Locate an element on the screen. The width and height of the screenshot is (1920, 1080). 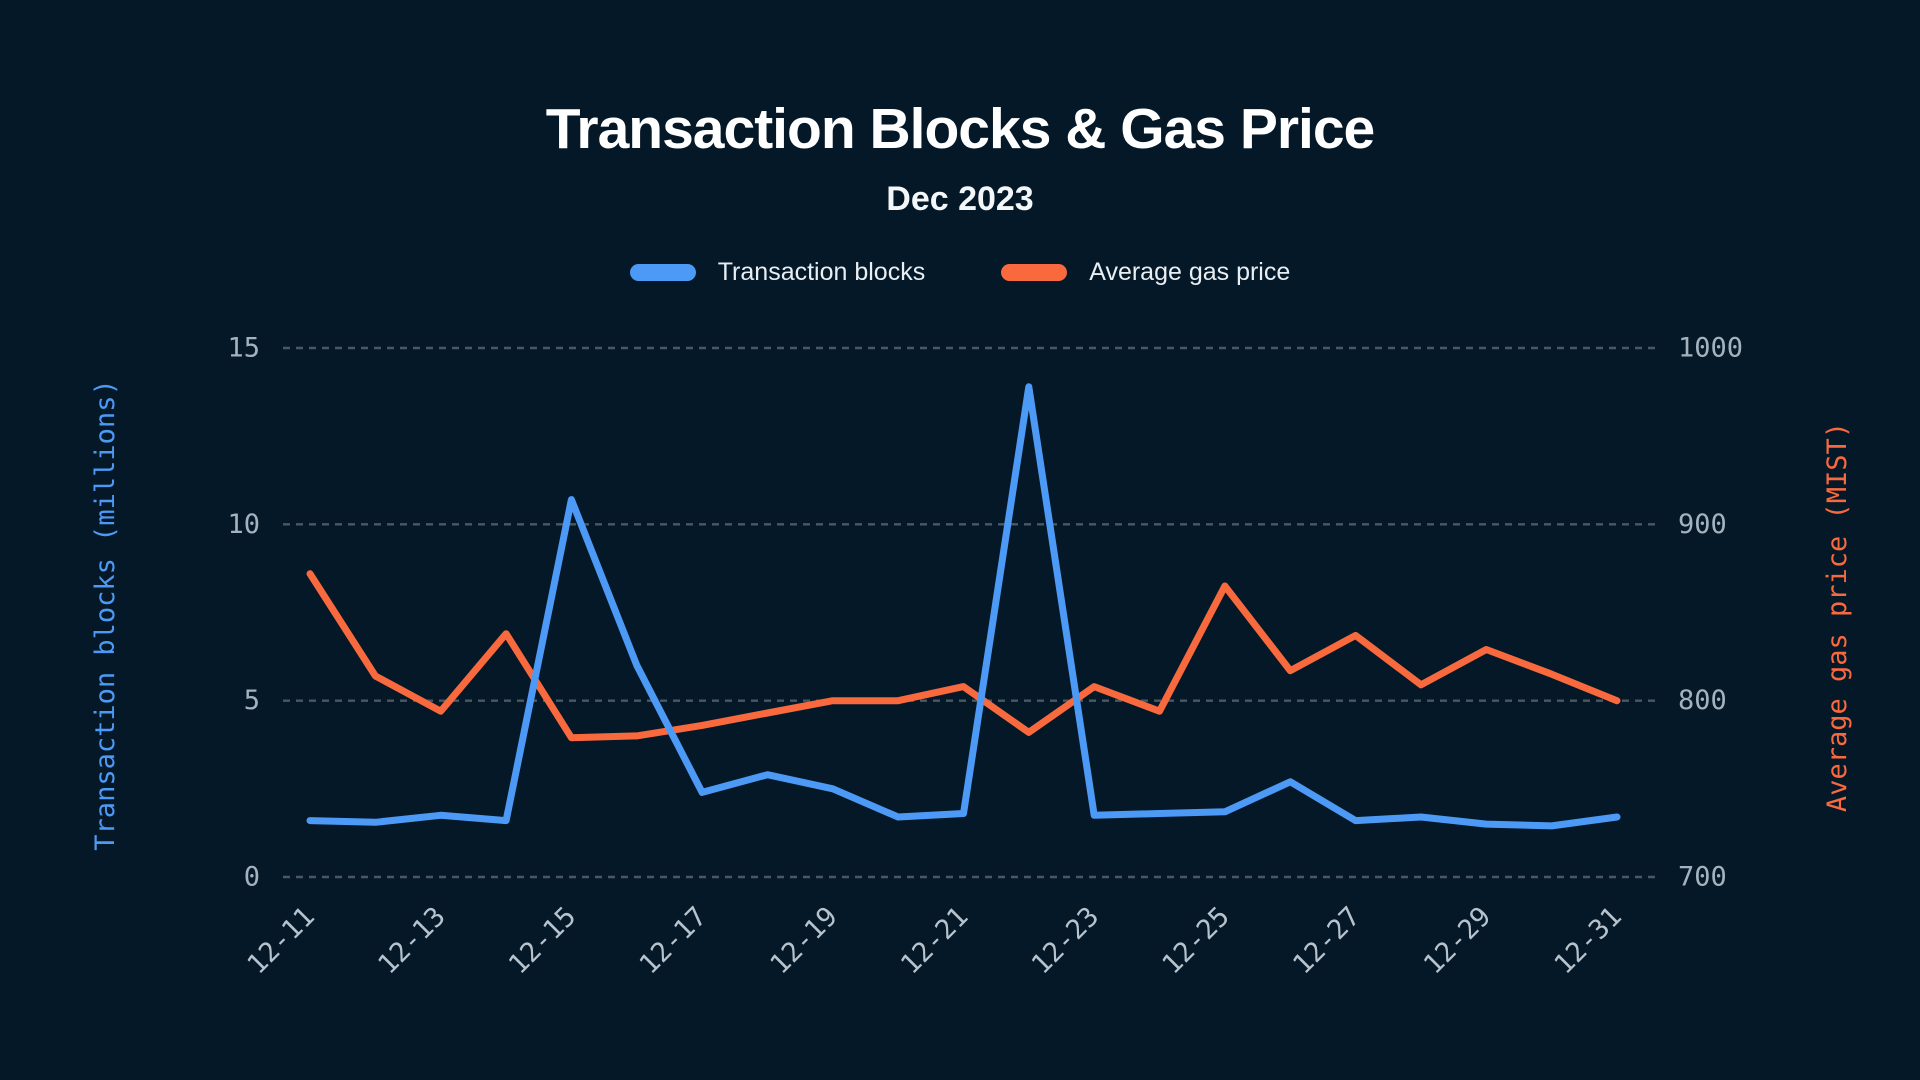
x-axis-tick: 12-13 is located at coordinates (411, 940).